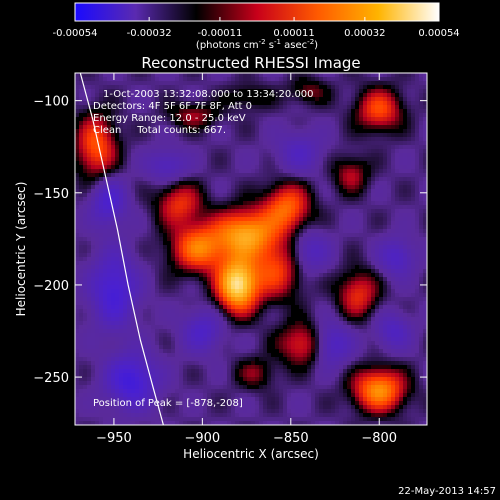 The width and height of the screenshot is (500, 500). What do you see at coordinates (172, 106) in the screenshot?
I see `annotation-detectors: Detectors: 4F 5F 6F 7F 8F, Att 0` at bounding box center [172, 106].